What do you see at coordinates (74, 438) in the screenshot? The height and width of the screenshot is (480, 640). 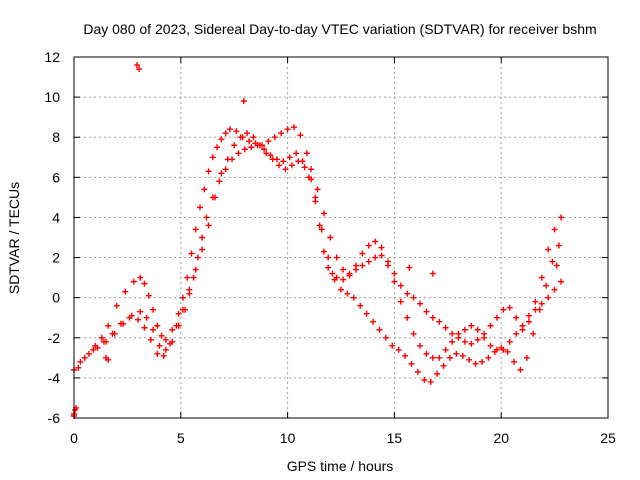 I see `x-tick-label: 0` at bounding box center [74, 438].